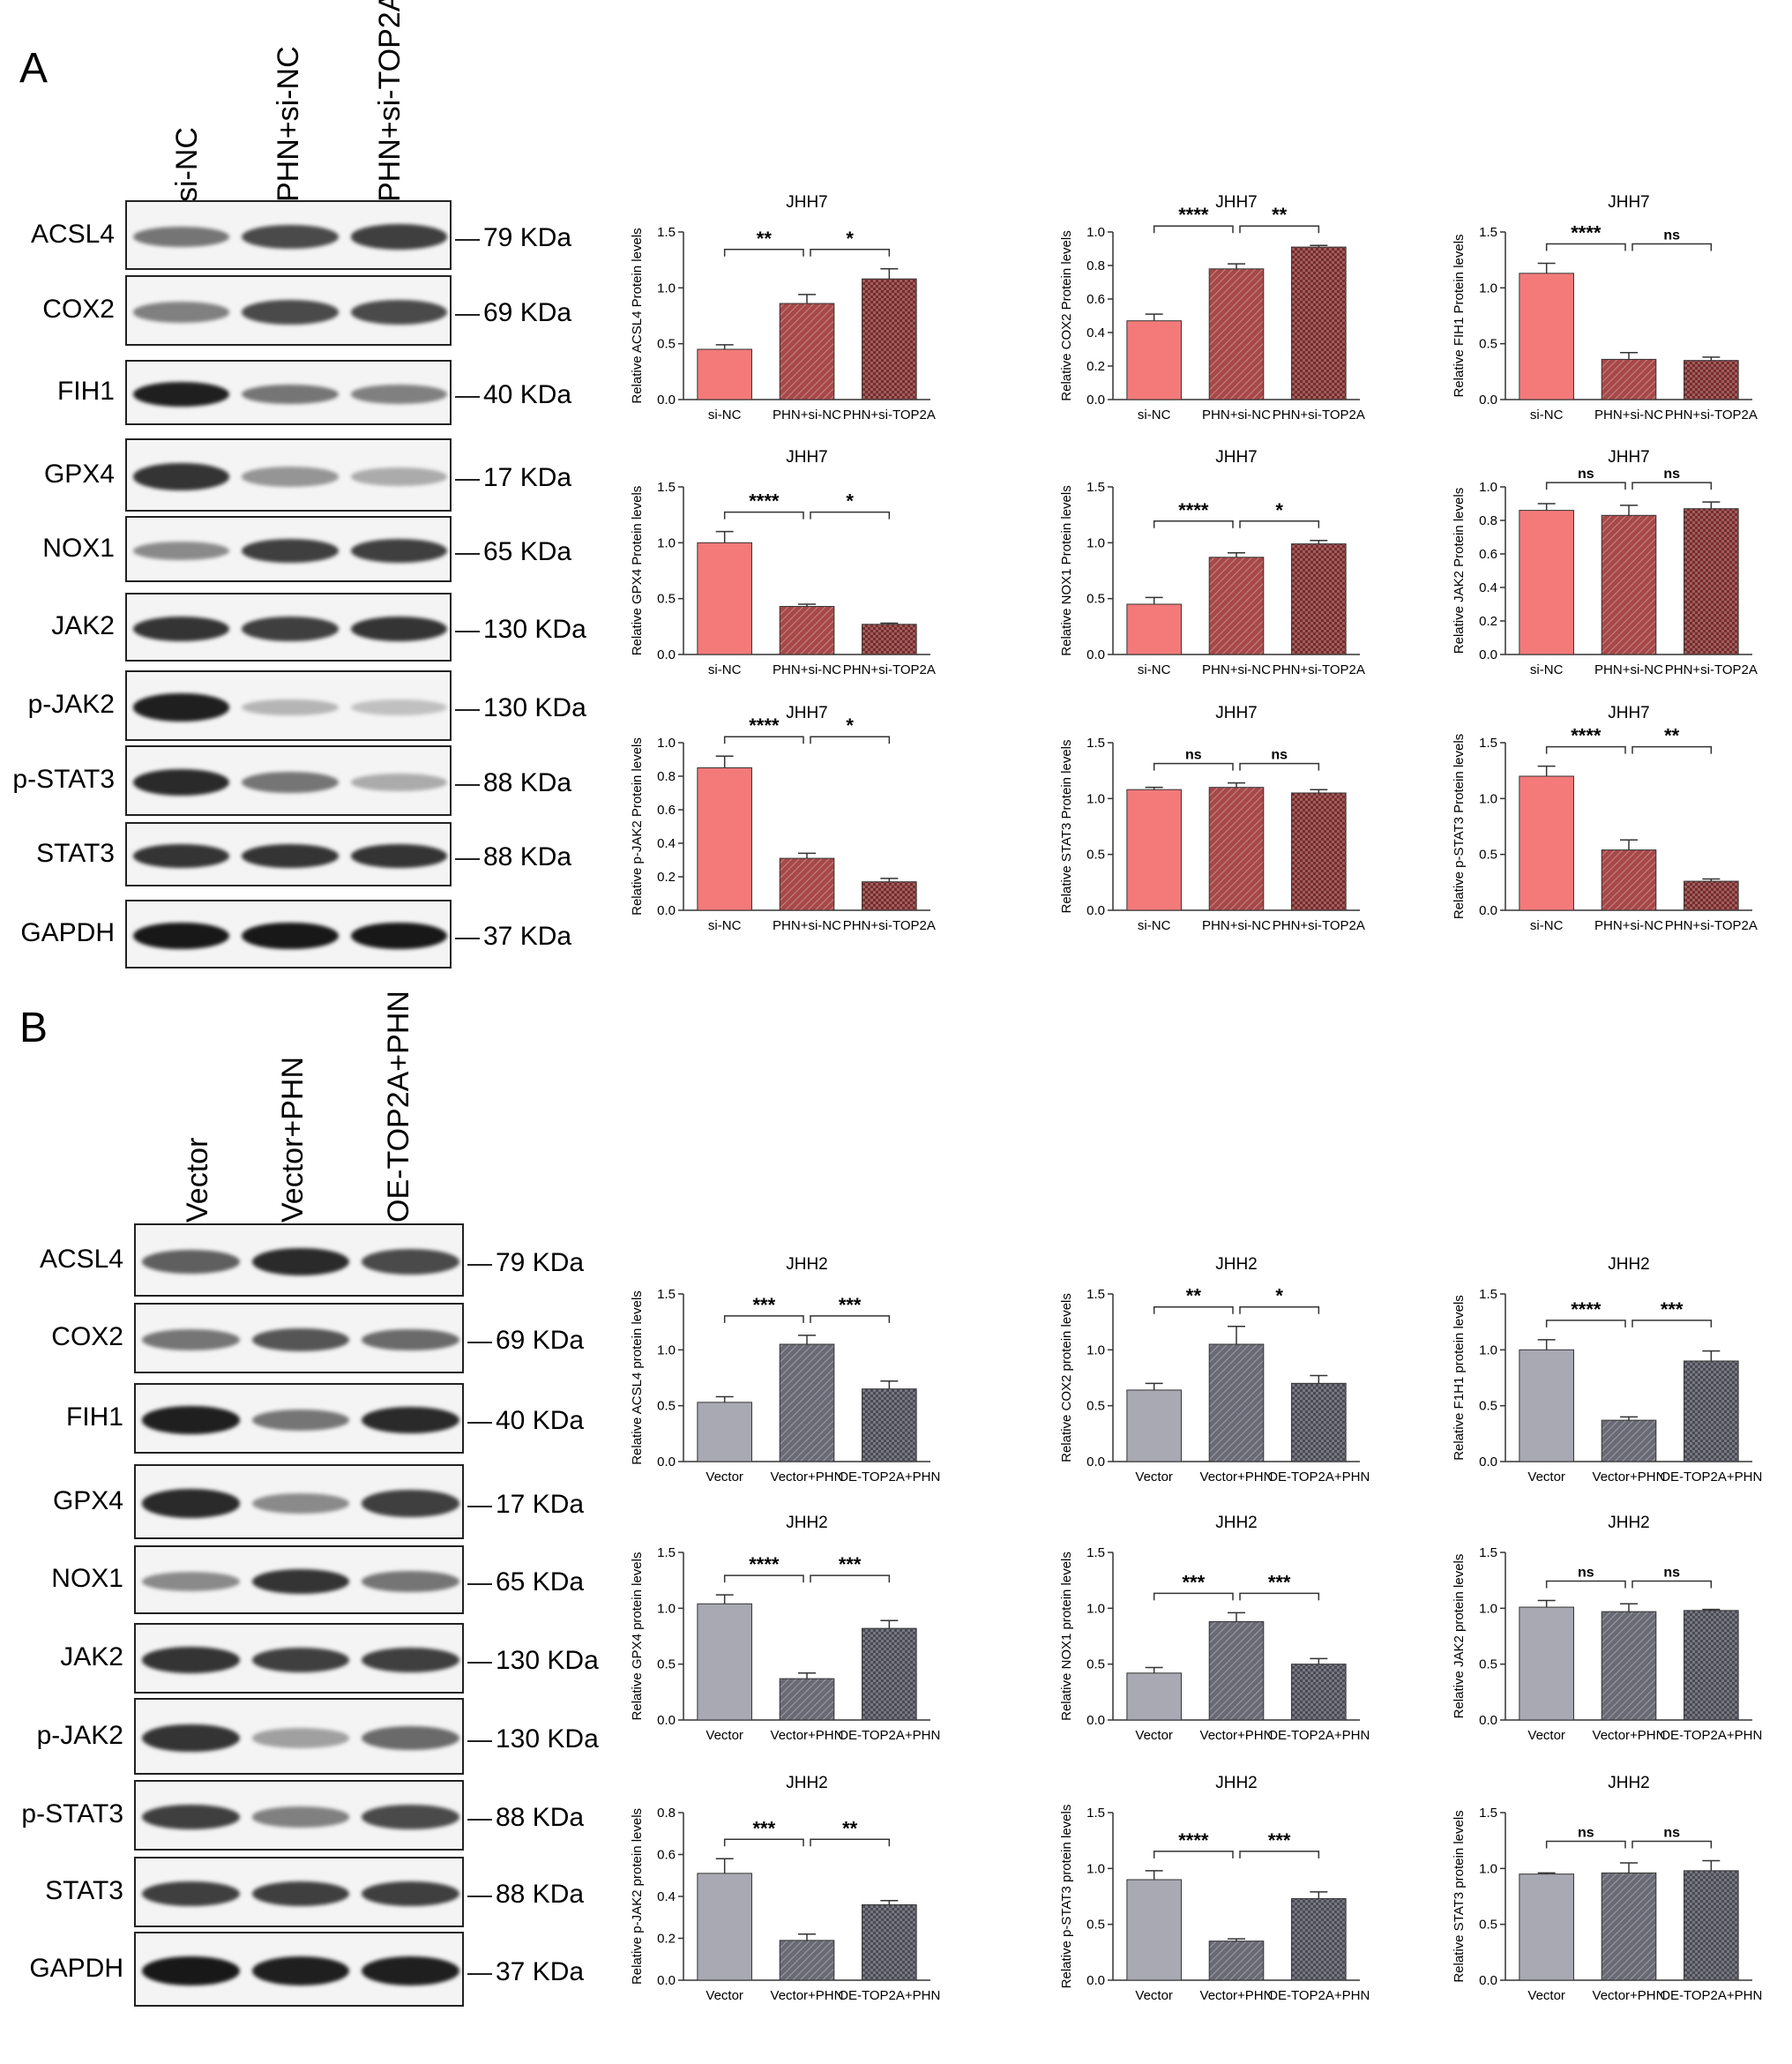 The height and width of the screenshot is (2064, 1792). What do you see at coordinates (63, 779) in the screenshot?
I see `protein-label: p-STAT3` at bounding box center [63, 779].